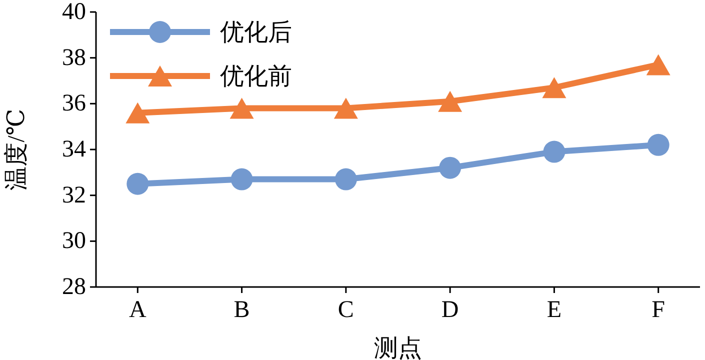 This screenshot has height=360, width=705. I want to click on x-tick-label: D, so click(450, 310).